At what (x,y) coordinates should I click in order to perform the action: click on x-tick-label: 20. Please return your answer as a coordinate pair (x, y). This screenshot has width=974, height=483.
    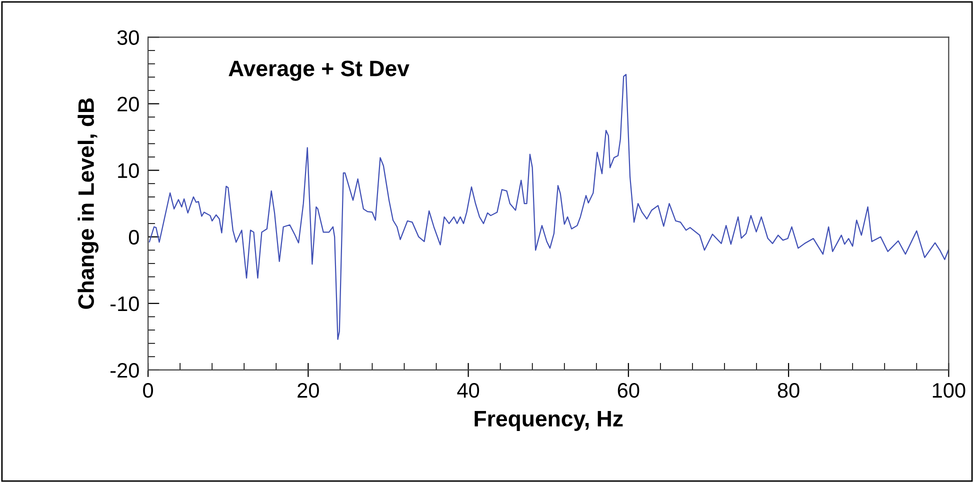
    Looking at the image, I should click on (308, 390).